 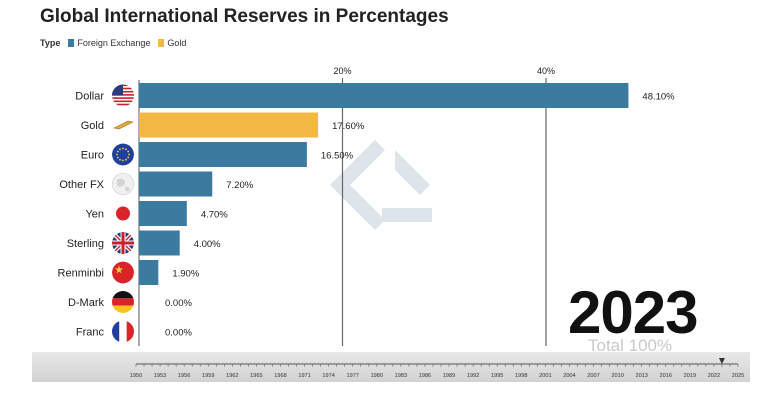 I want to click on timeline-year-label-20: 2010, so click(x=617, y=376).